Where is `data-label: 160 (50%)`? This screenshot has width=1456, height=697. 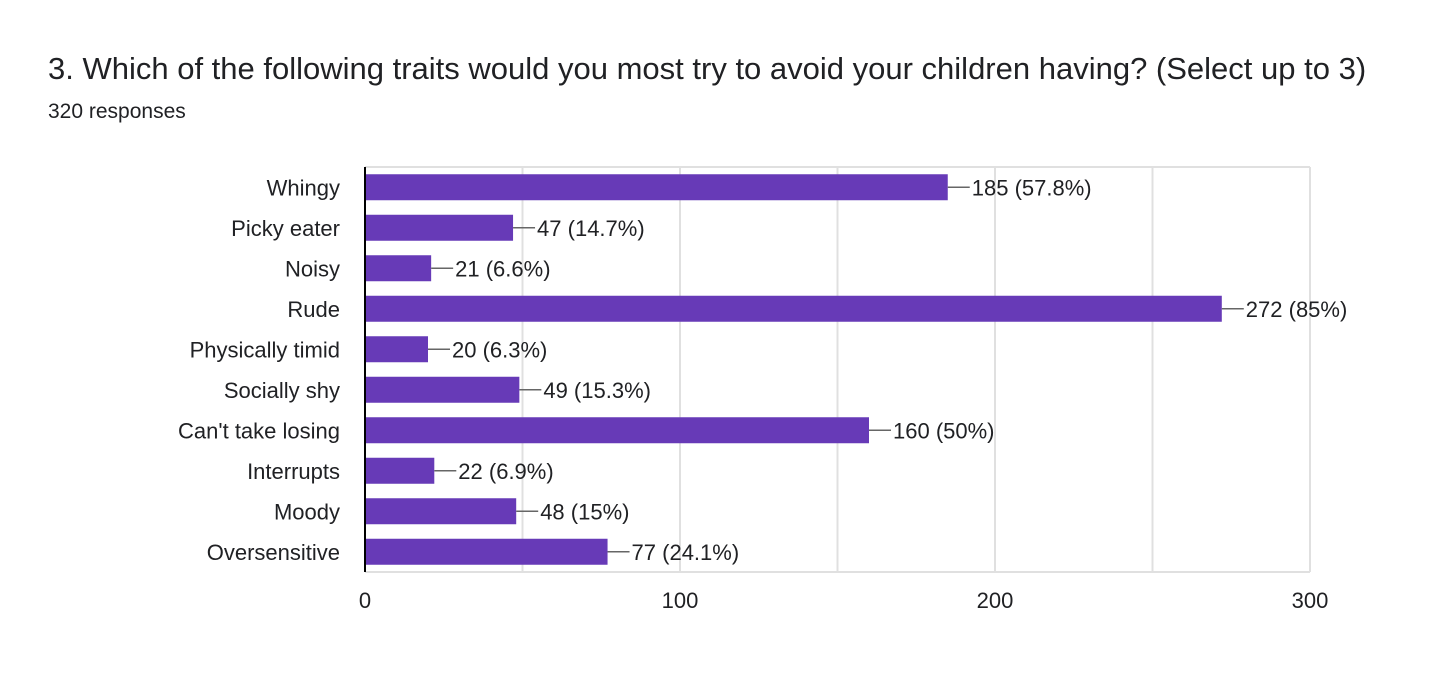
data-label: 160 (50%) is located at coordinates (944, 430).